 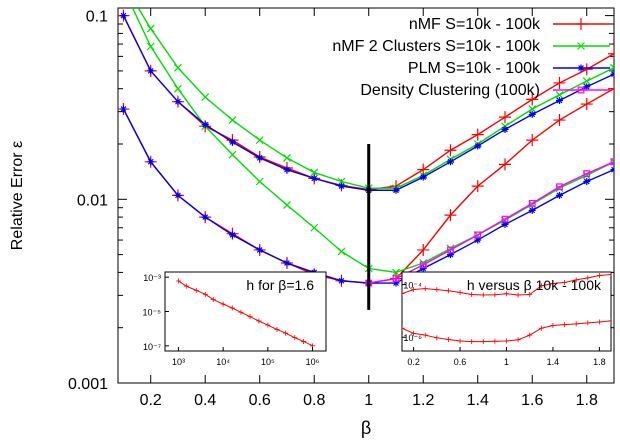 What do you see at coordinates (587, 400) in the screenshot?
I see `x-tick-label: 1.8` at bounding box center [587, 400].